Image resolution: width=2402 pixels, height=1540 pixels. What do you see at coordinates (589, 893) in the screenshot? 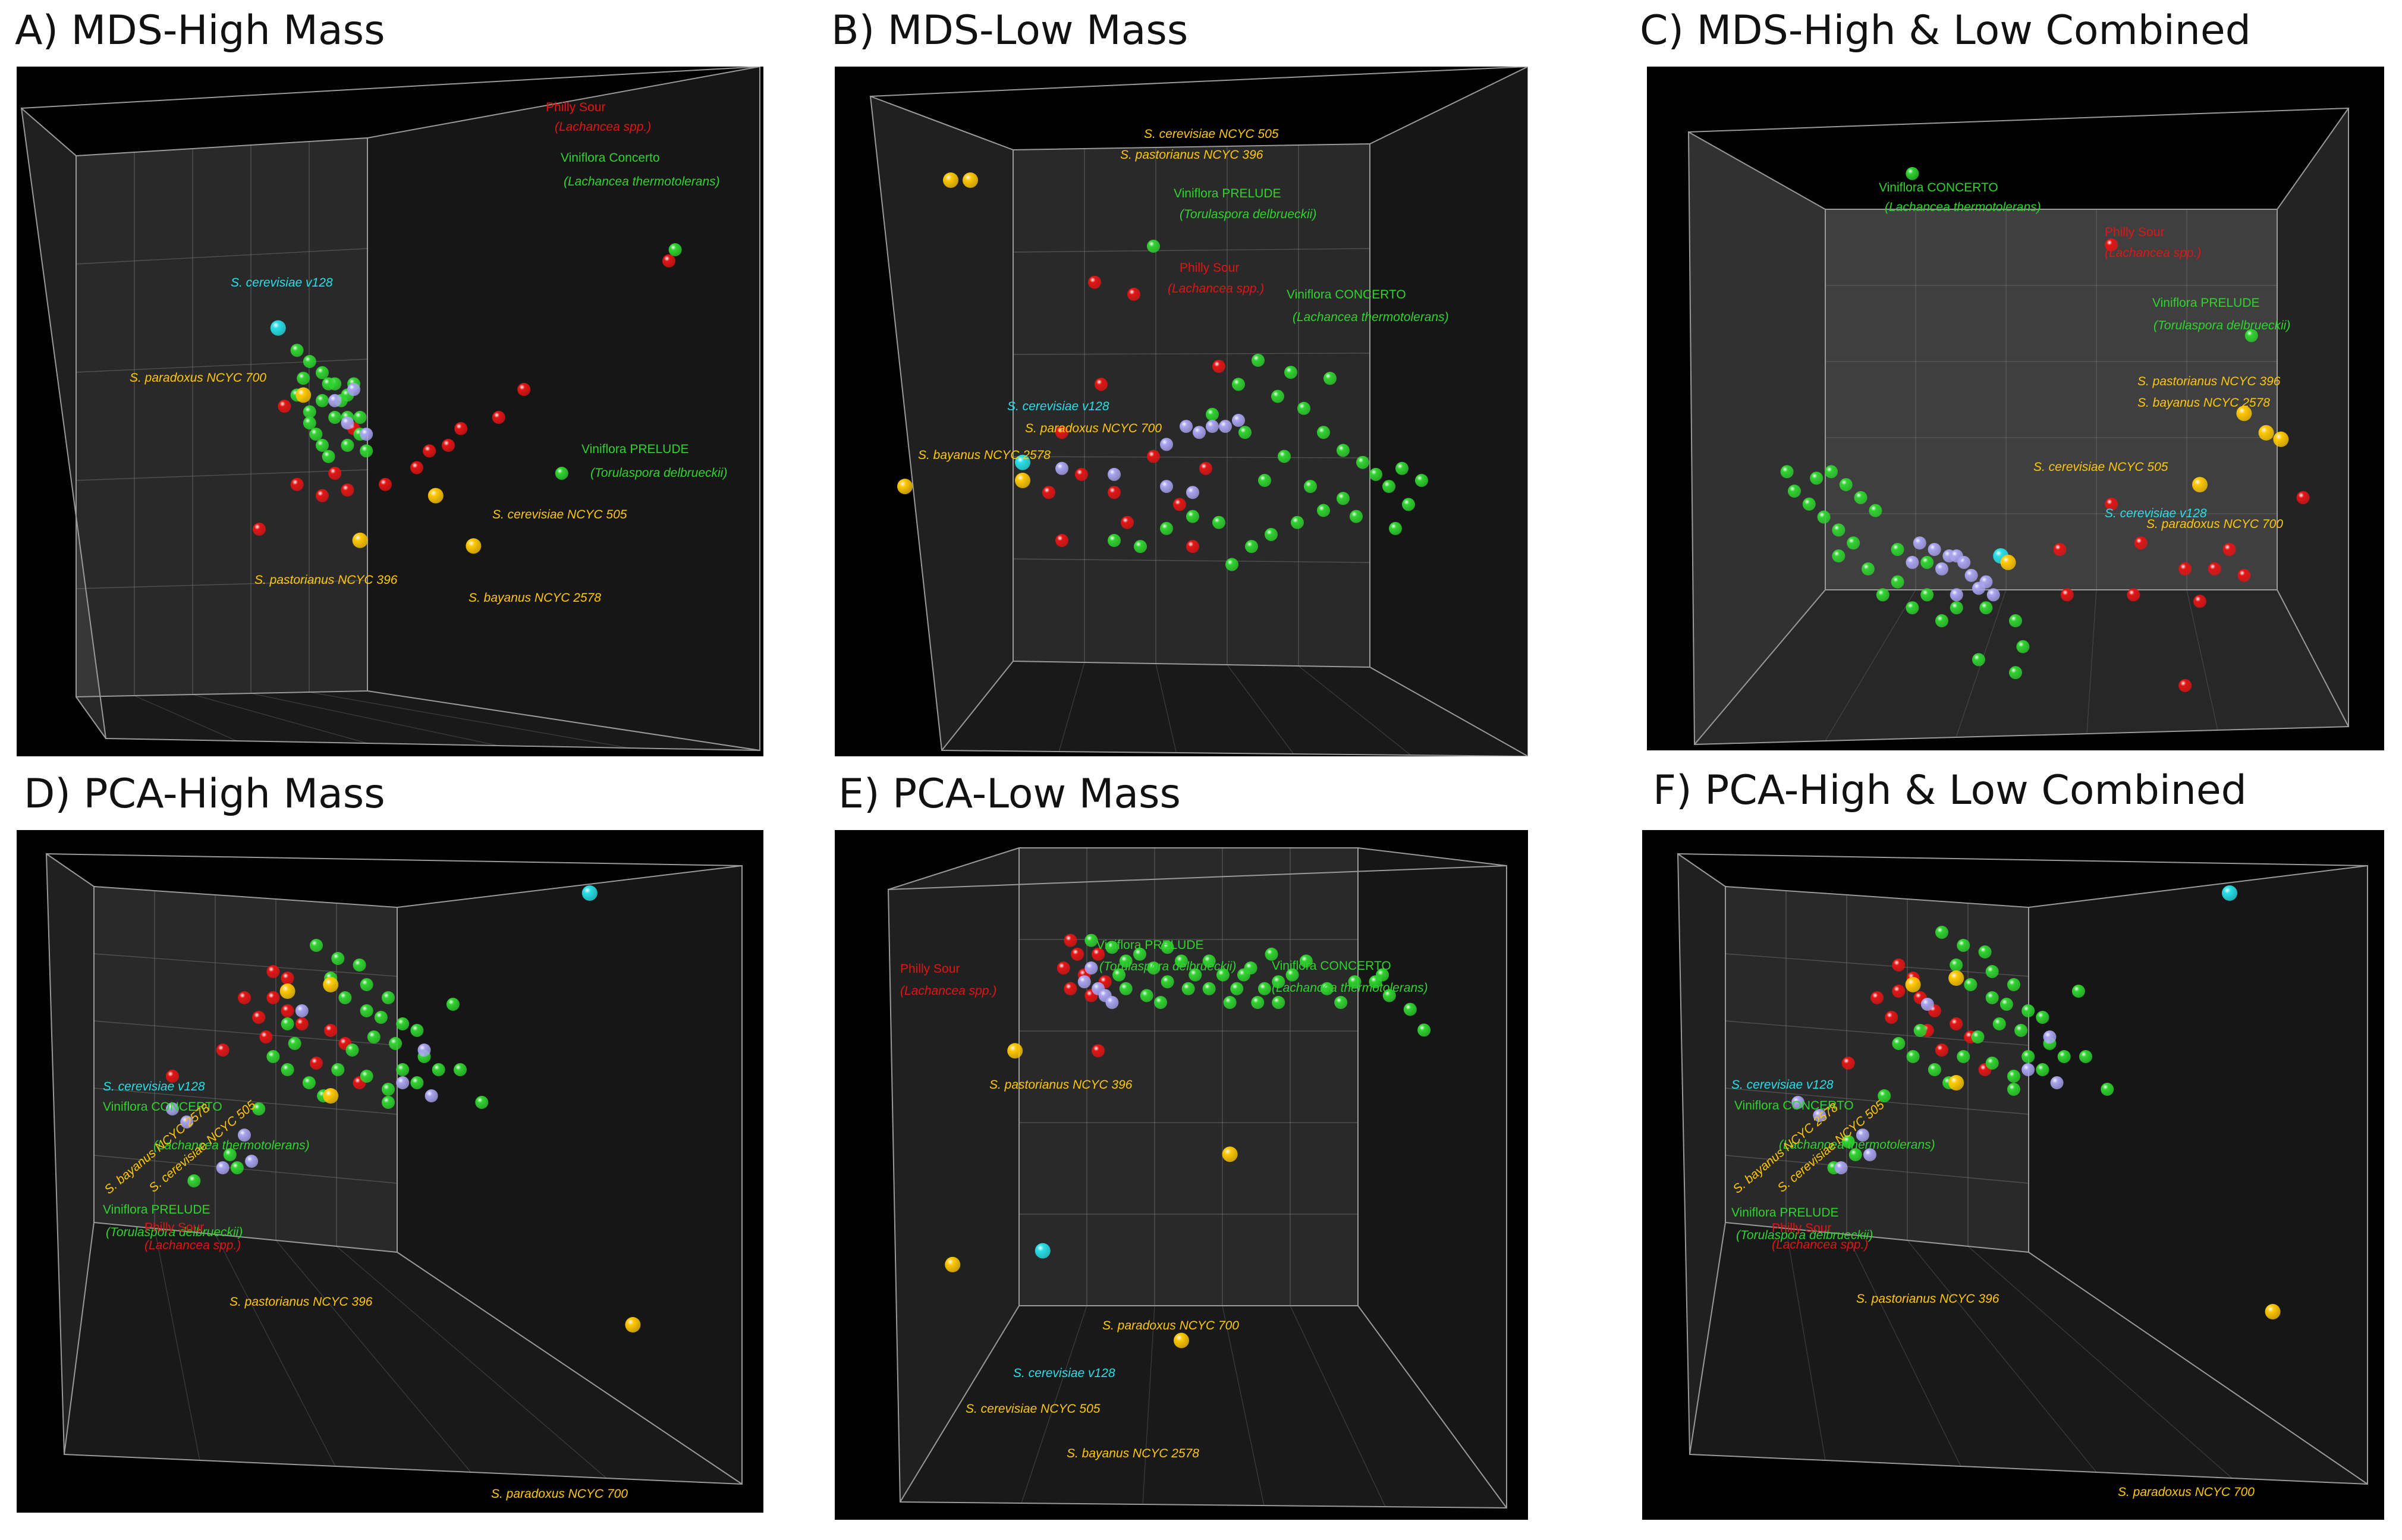
I see `data-point-cyan` at bounding box center [589, 893].